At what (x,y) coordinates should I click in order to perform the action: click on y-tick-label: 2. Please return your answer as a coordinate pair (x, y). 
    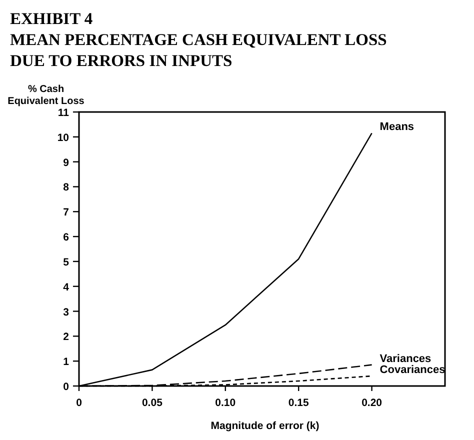
    Looking at the image, I should click on (66, 337).